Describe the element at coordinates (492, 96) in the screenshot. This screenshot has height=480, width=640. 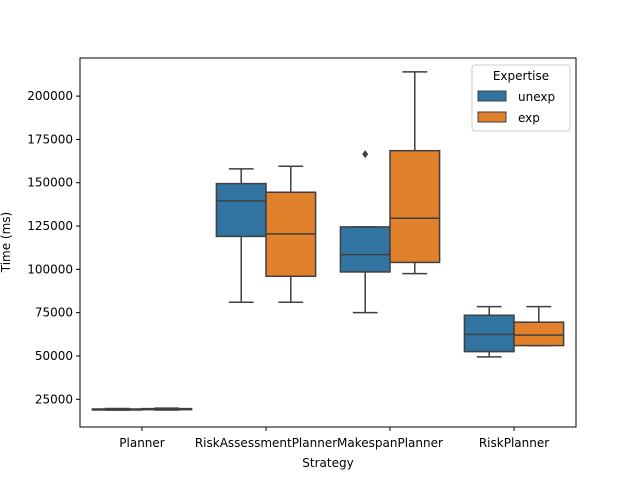
I see `legend-swatch-unexp` at that location.